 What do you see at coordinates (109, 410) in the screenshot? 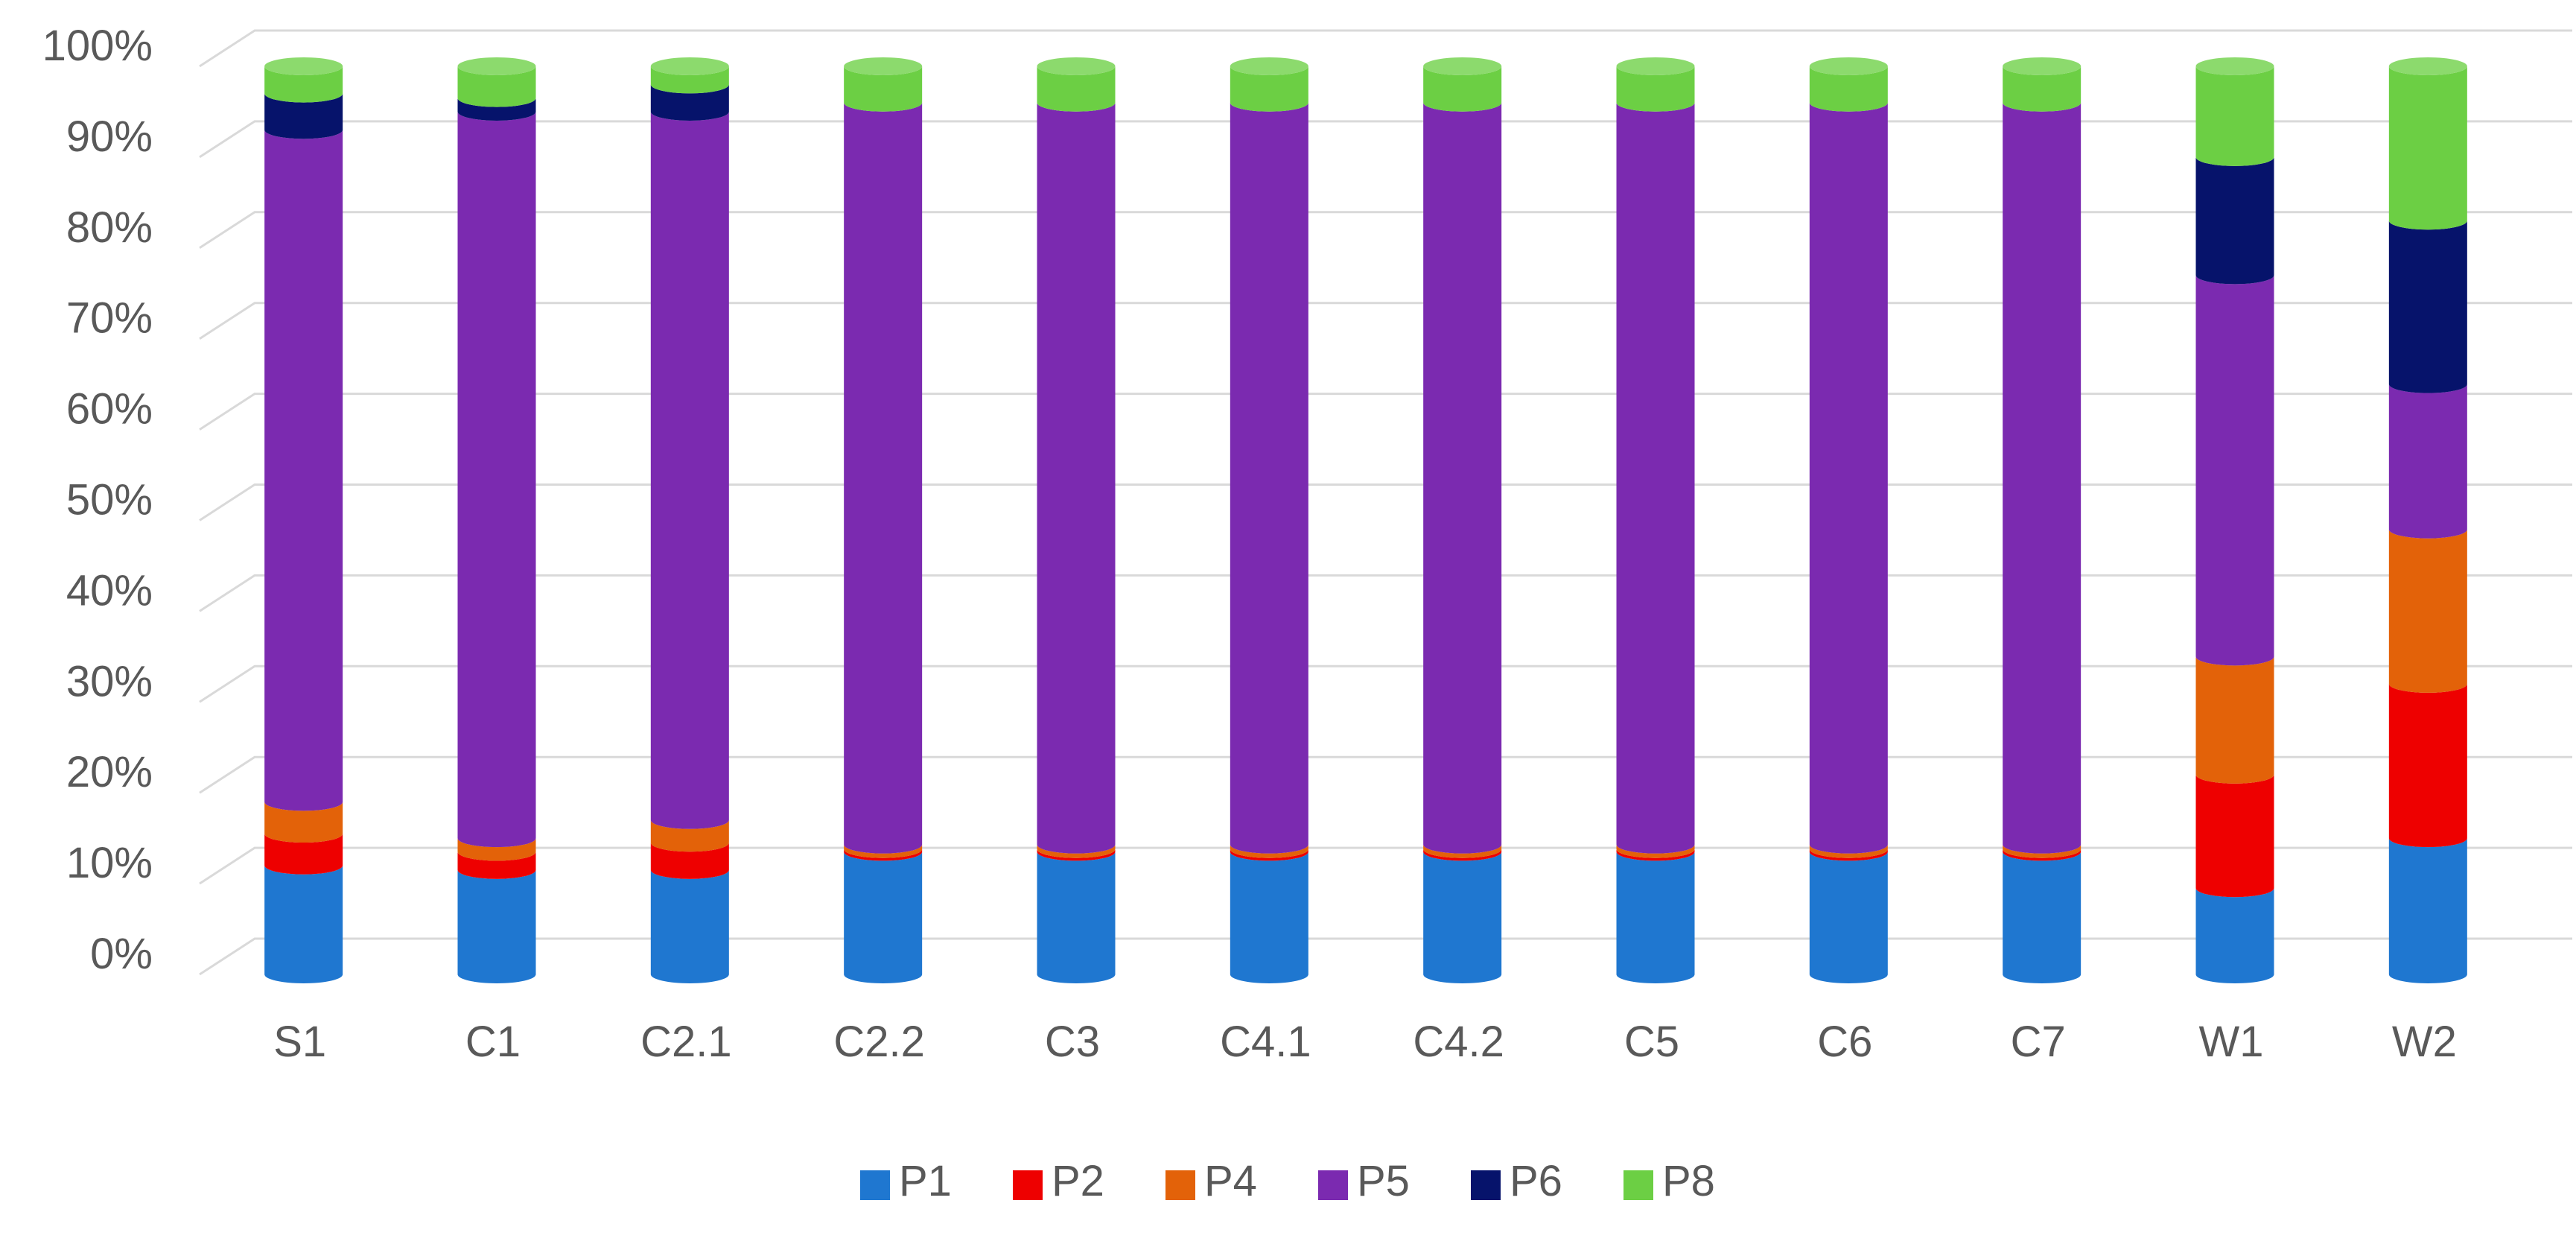
I see `y-tick-label: 60%` at bounding box center [109, 410].